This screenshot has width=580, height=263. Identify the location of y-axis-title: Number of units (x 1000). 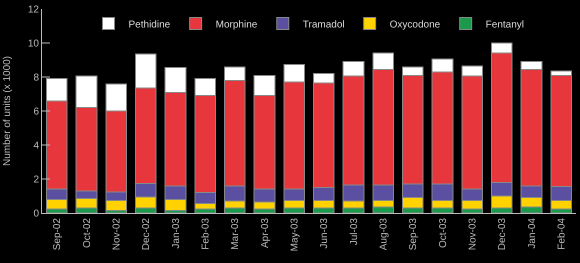
(7, 111).